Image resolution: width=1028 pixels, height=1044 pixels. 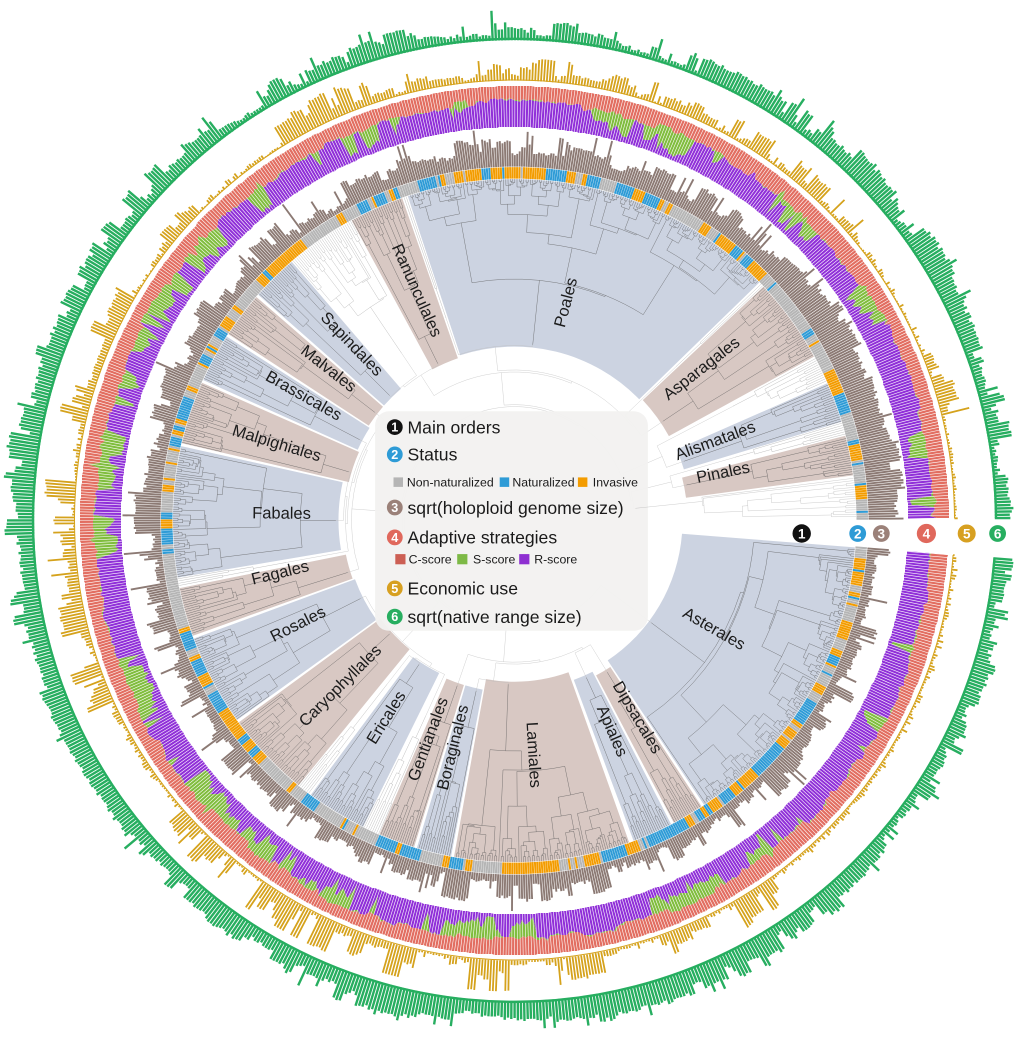 I want to click on svg-text: Naturalized, so click(x=543, y=483).